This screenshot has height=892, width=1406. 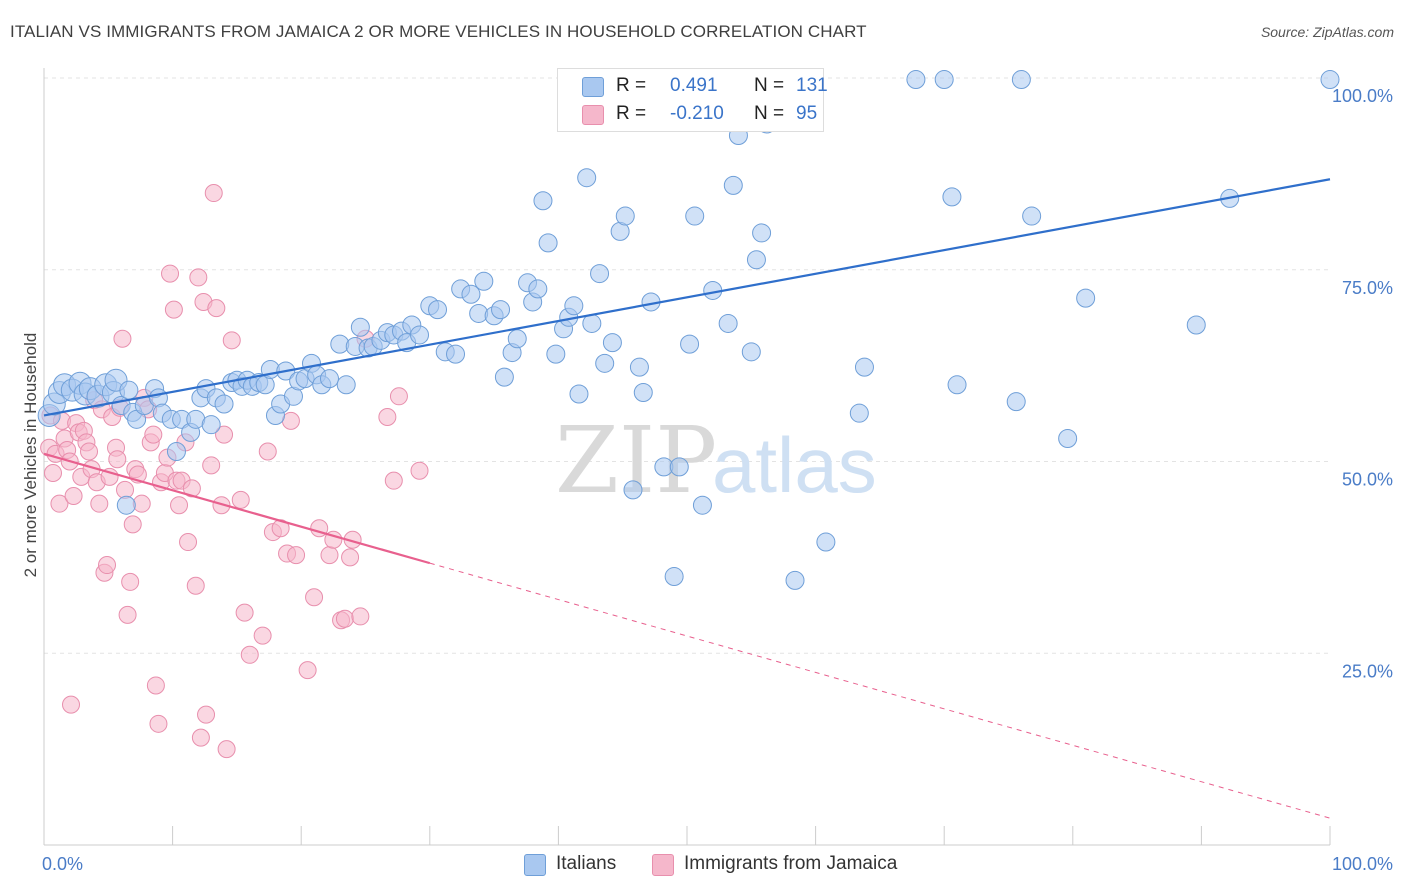 I want to click on y-axis-label: 2 or more Vehicles in Household, so click(x=30, y=455).